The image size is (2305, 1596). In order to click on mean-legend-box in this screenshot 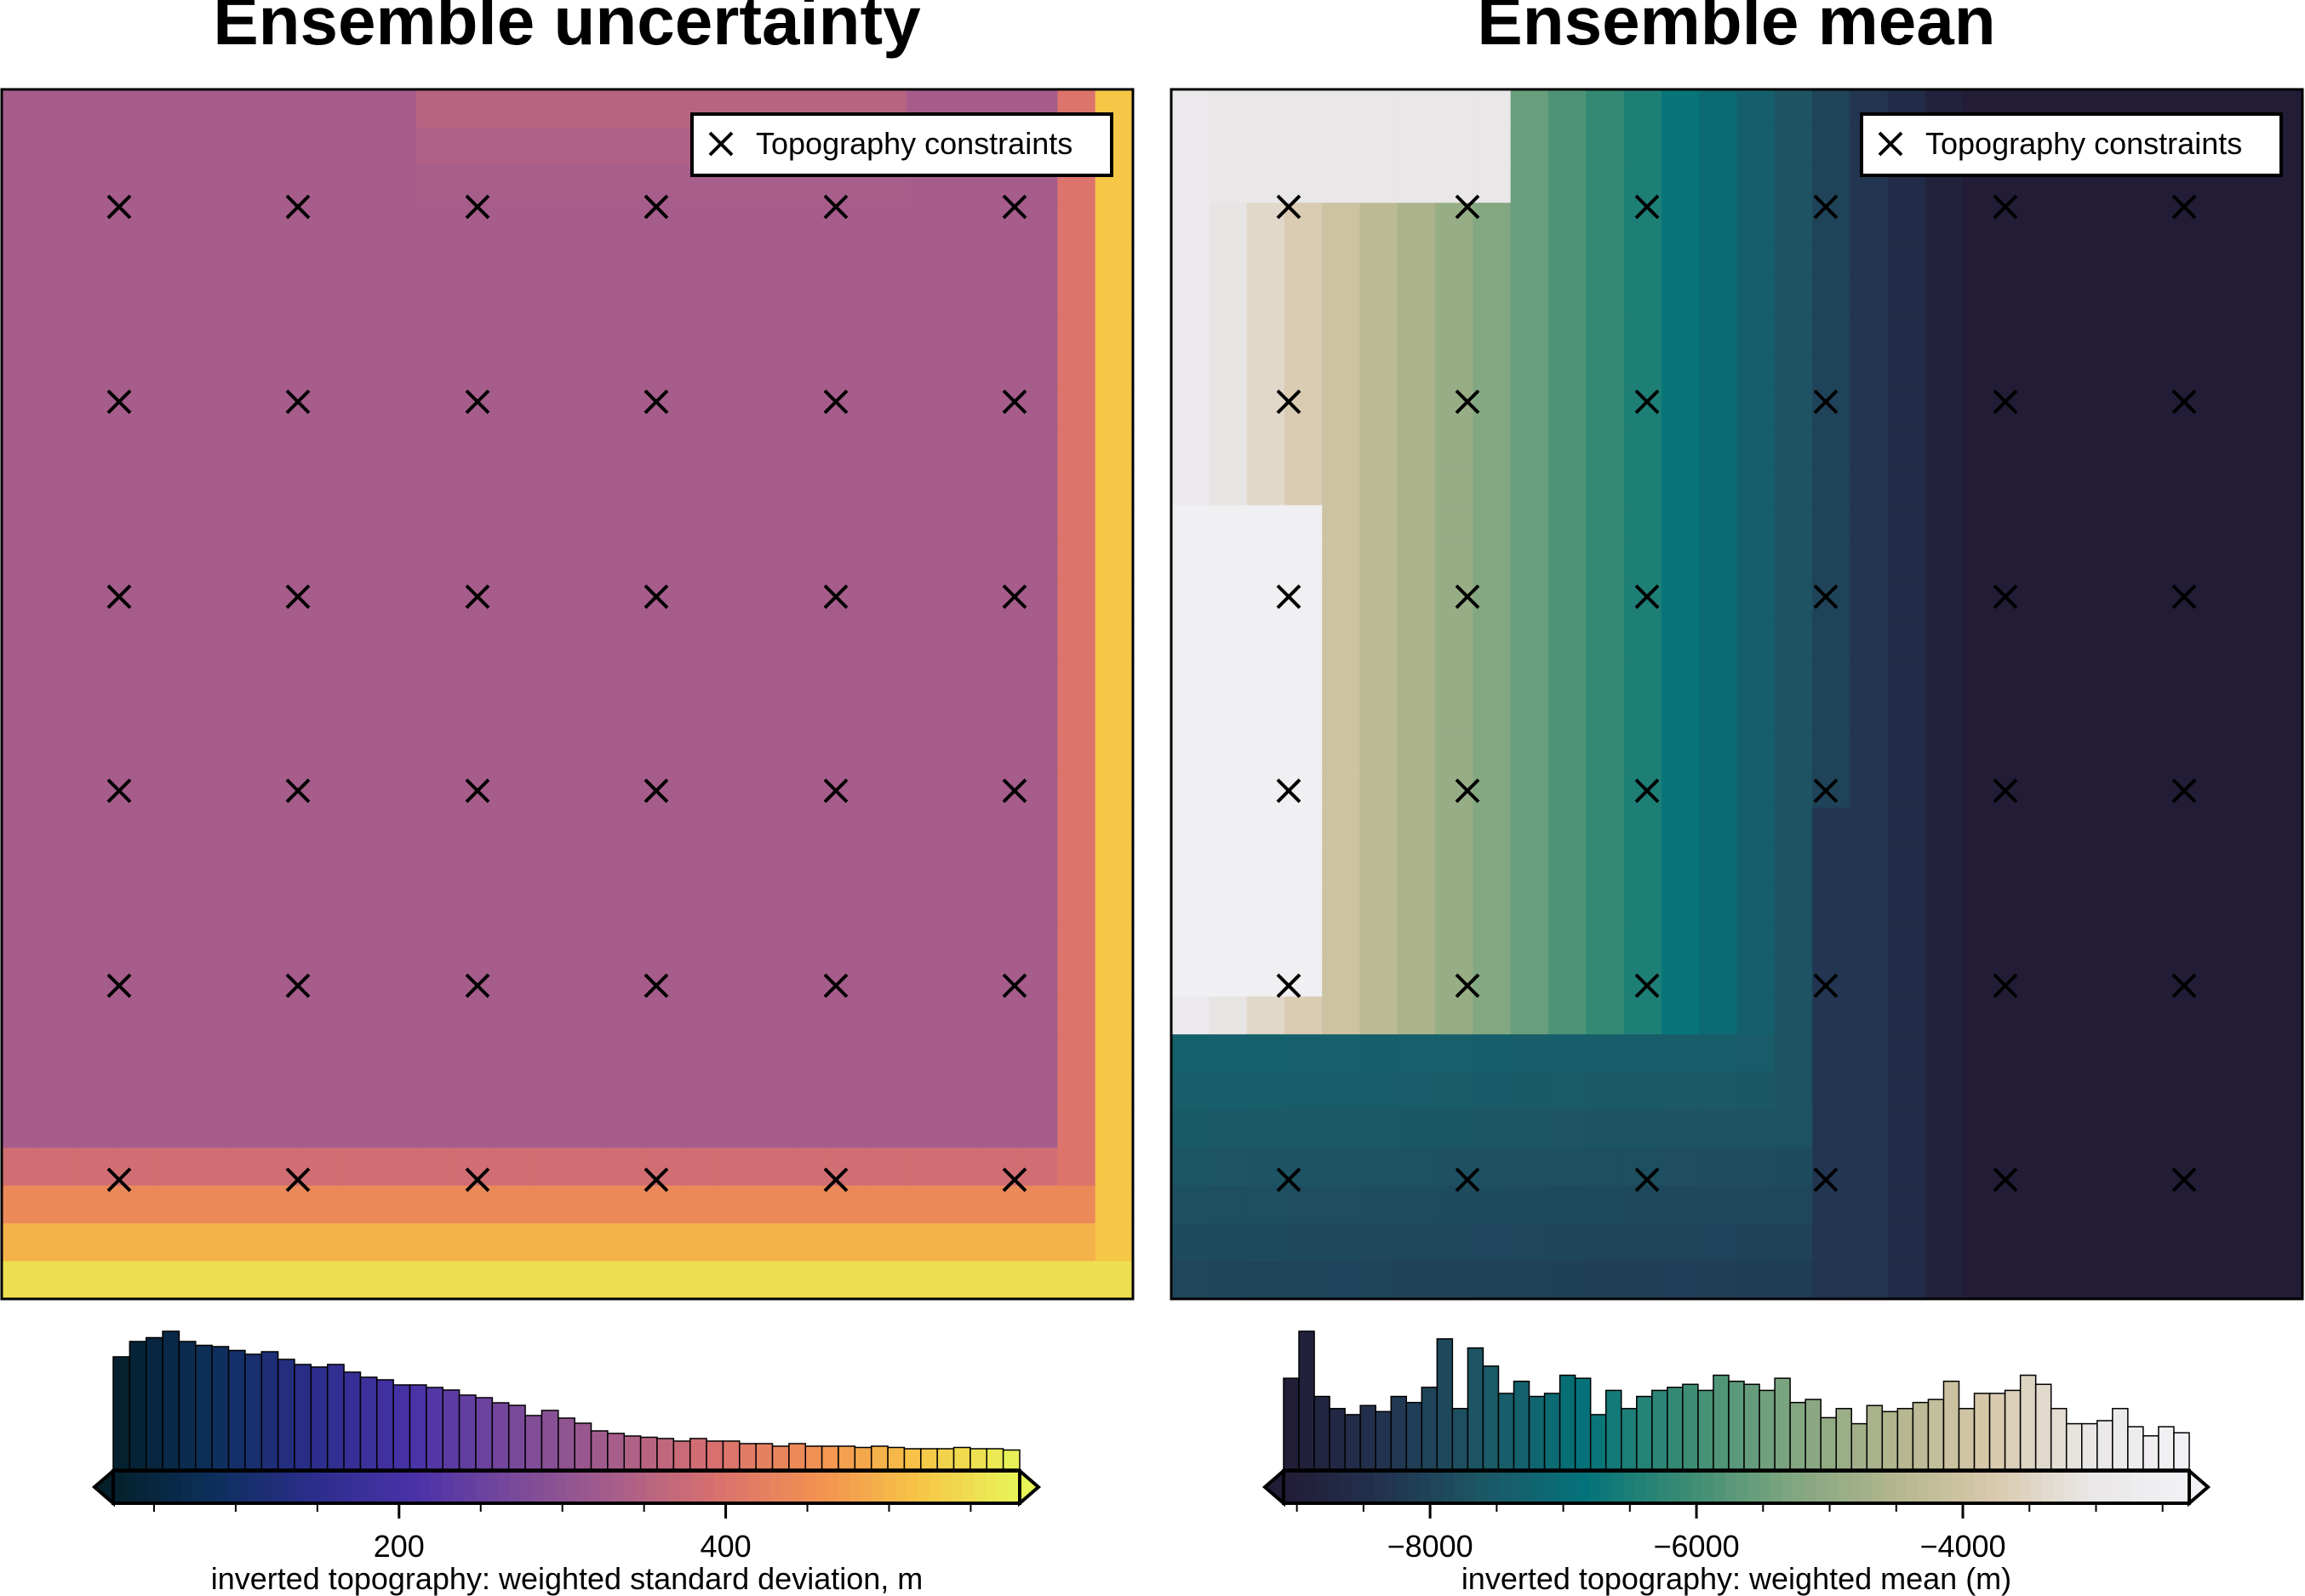, I will do `click(2071, 144)`.